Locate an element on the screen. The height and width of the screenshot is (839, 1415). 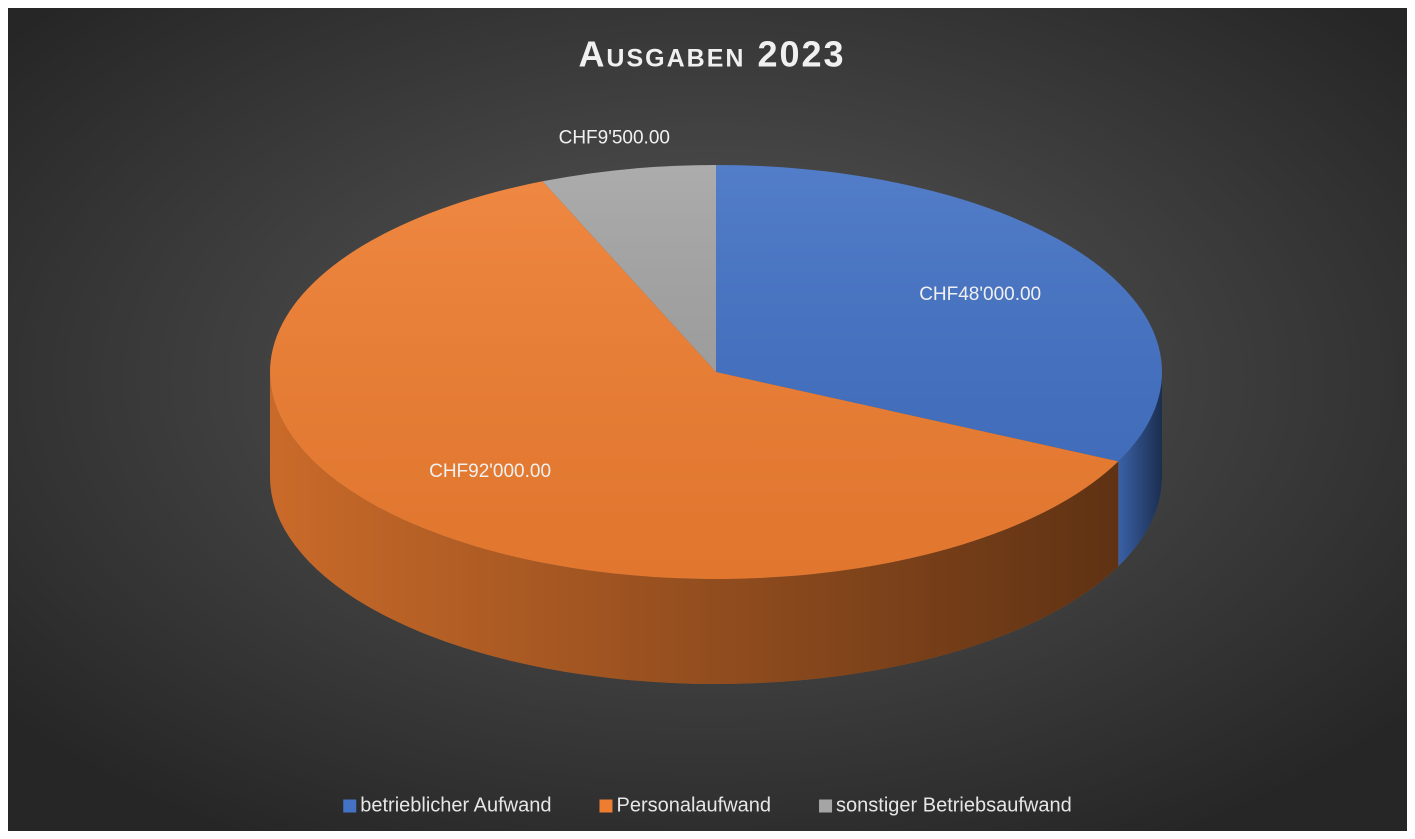
data-label: CHF9'500.00 is located at coordinates (614, 138).